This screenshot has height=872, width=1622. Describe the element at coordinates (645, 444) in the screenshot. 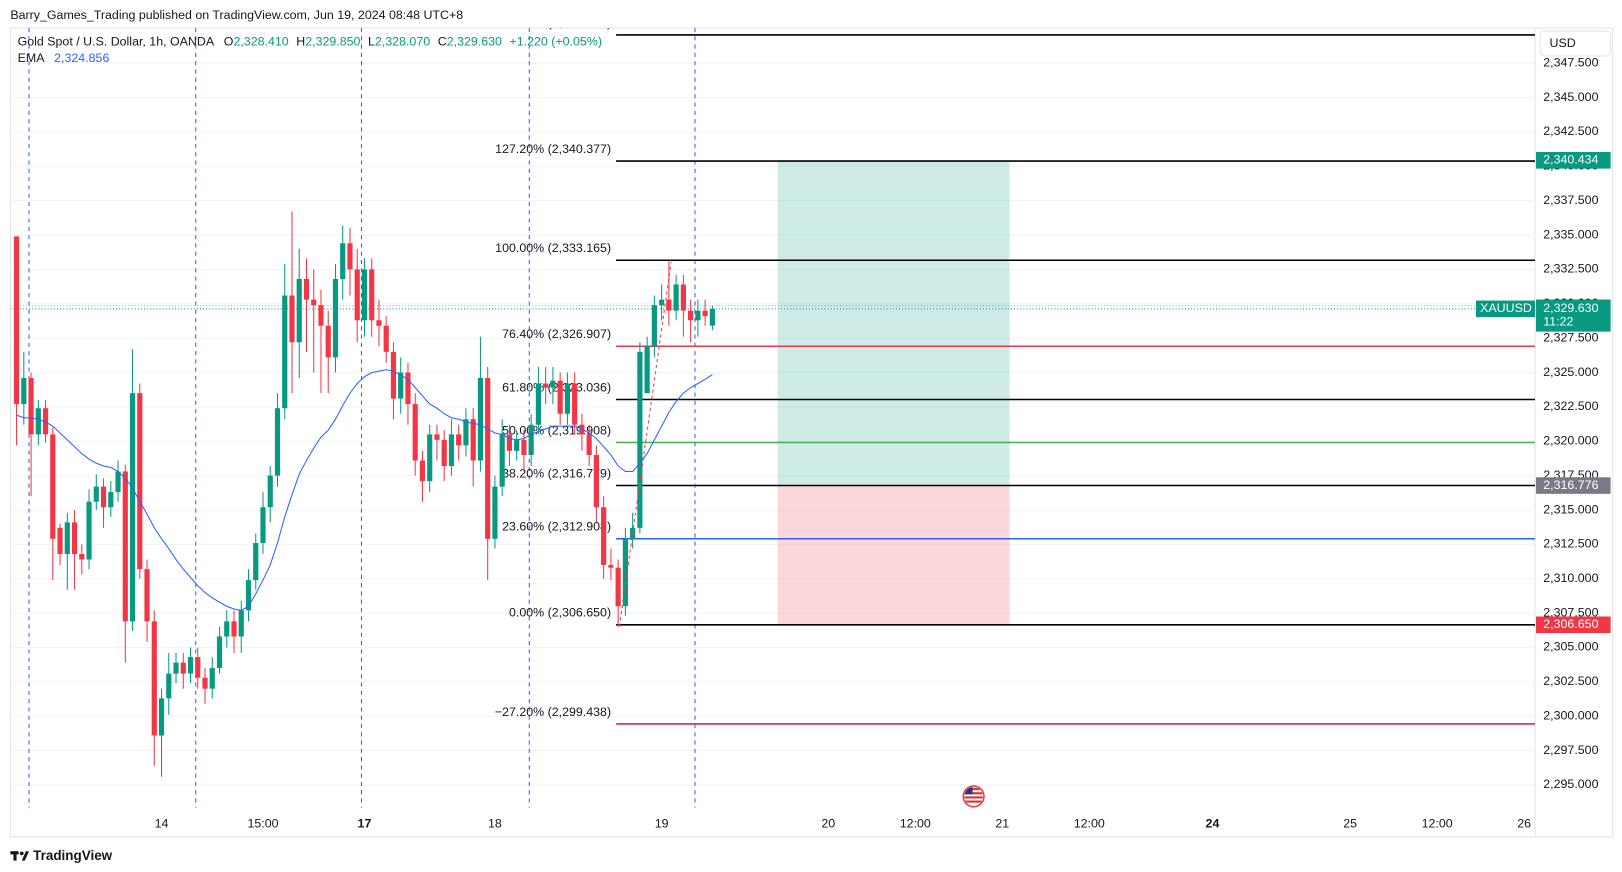

I see `fib-trend-line` at that location.